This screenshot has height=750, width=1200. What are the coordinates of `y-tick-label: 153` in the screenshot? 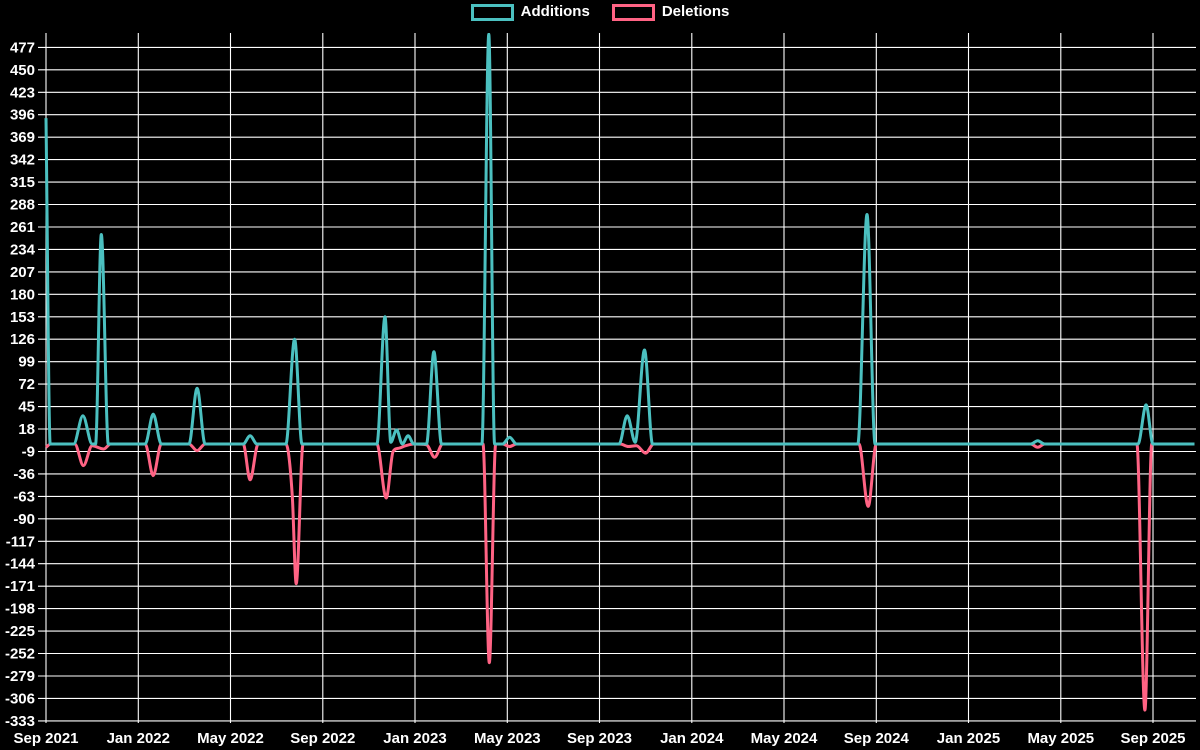 It's located at (22, 317).